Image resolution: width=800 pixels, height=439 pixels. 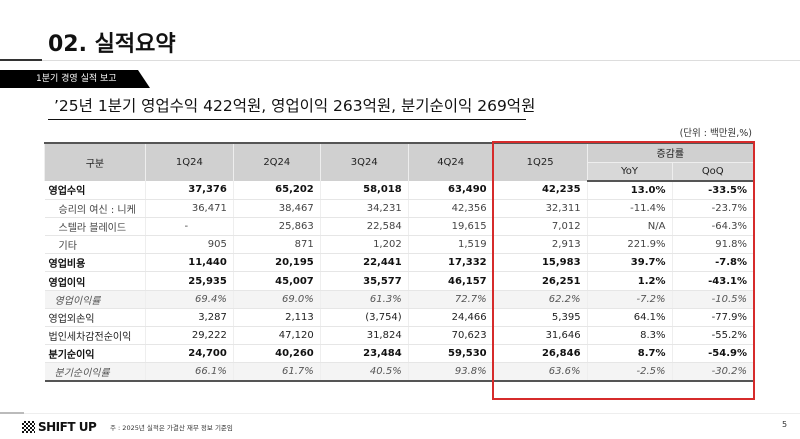 I want to click on table-cell: -64.3%, so click(x=712, y=227).